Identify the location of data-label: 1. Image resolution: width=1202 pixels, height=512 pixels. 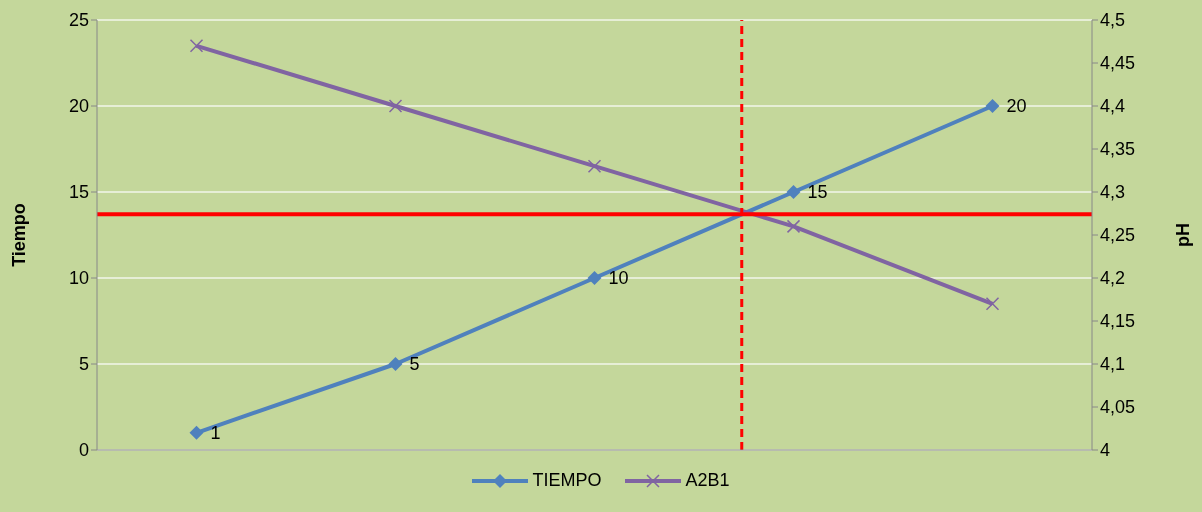
(215, 433).